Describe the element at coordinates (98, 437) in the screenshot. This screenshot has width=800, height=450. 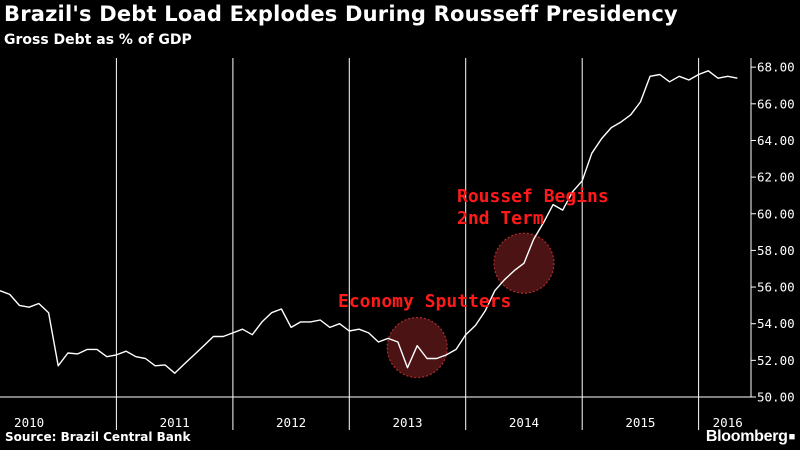
I see `source-note: Source: Brazil Central Bank` at that location.